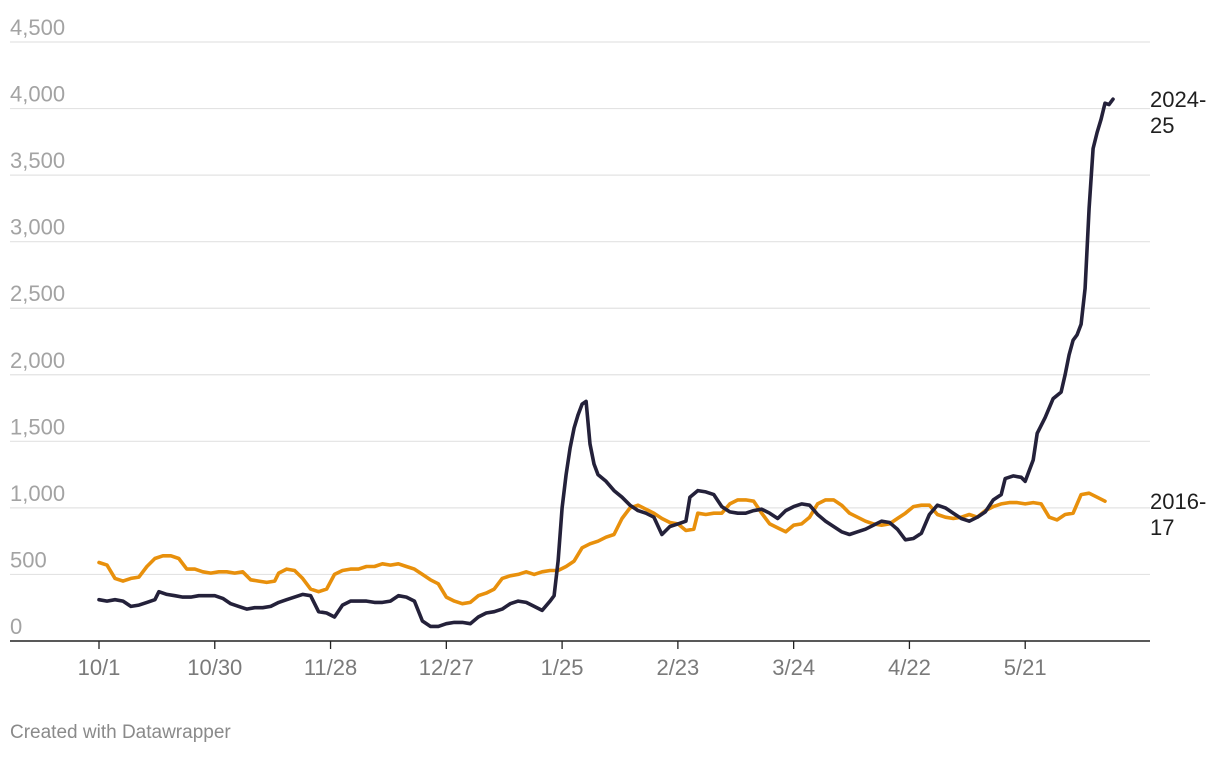  Describe the element at coordinates (37, 293) in the screenshot. I see `y-tick-label: 2,500` at that location.